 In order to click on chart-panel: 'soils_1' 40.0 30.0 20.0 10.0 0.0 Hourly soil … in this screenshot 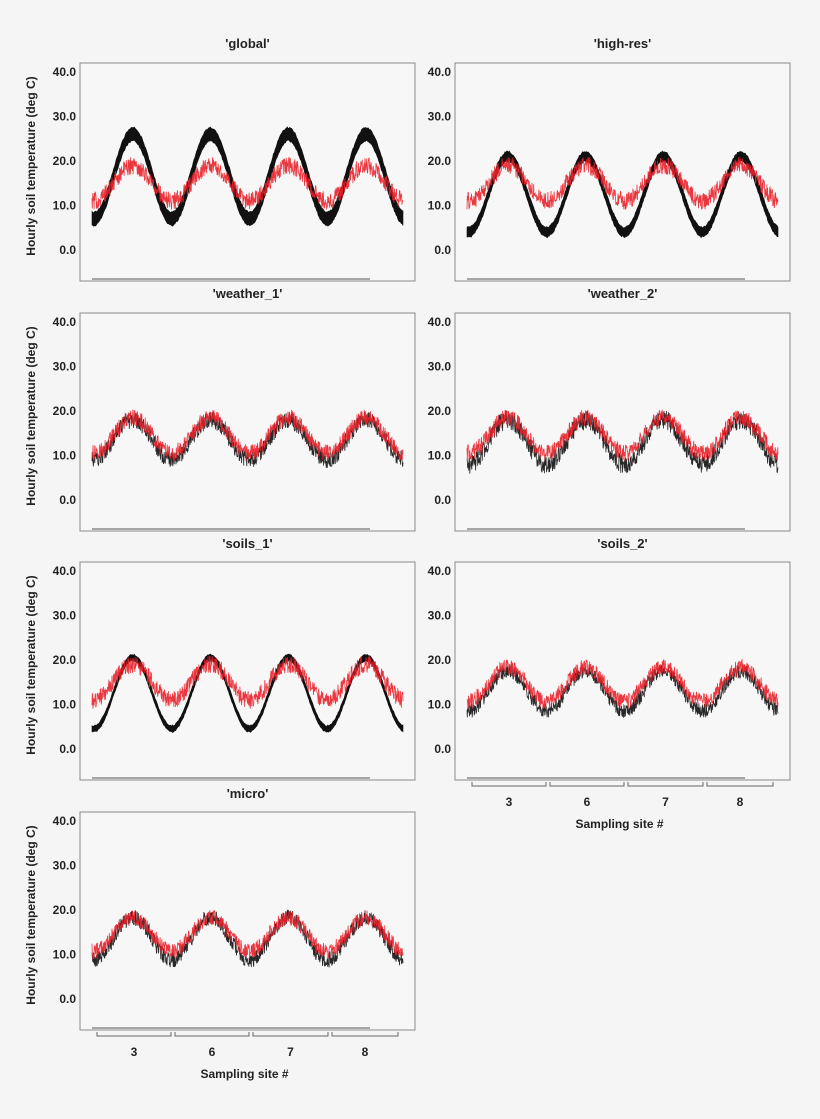, I will do `click(220, 658)`.